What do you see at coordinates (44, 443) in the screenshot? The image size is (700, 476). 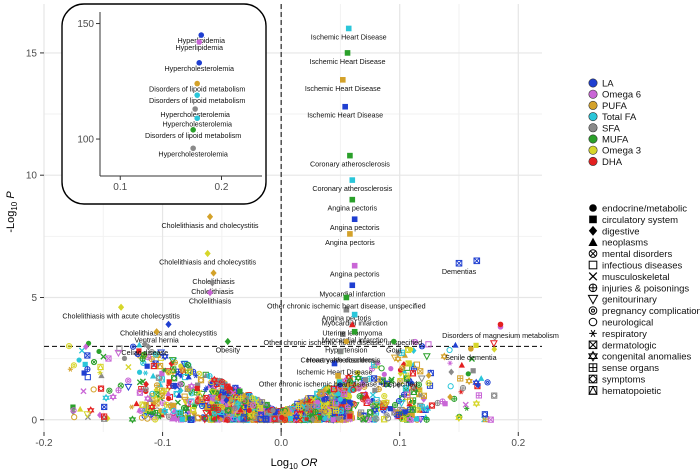 I see `x-tick-label: -0.2` at bounding box center [44, 443].